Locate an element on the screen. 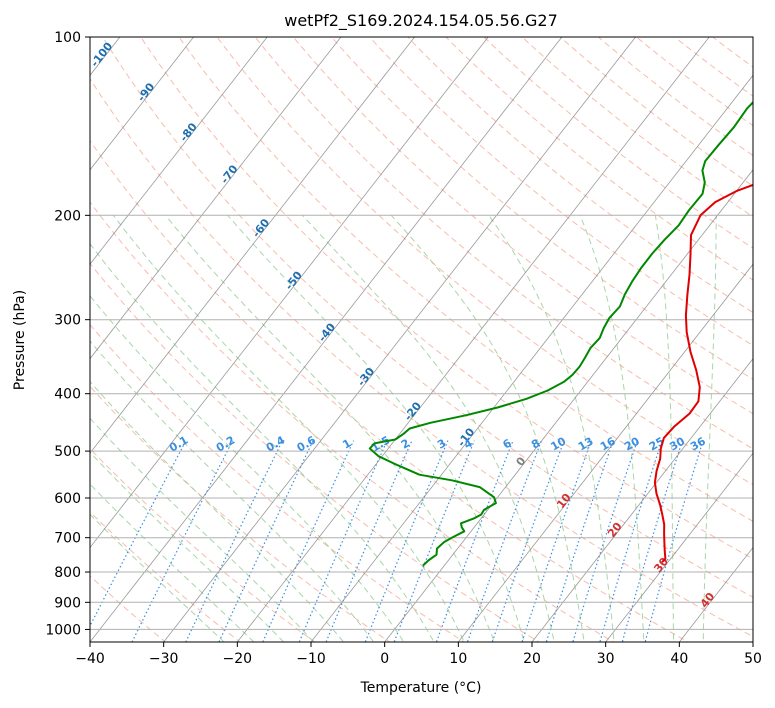  y-tick-label: 100 is located at coordinates (67, 38).